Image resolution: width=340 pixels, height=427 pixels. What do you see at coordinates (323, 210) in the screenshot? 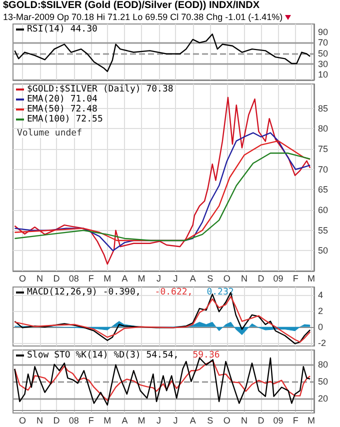
I see `y-tick-label: 60` at bounding box center [323, 210].